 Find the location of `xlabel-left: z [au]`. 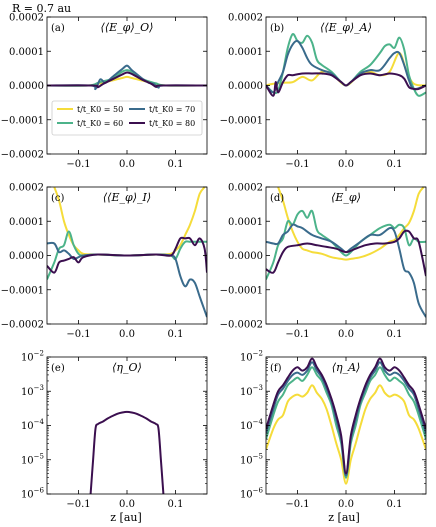

xlabel-left: z [au] is located at coordinates (126, 517).